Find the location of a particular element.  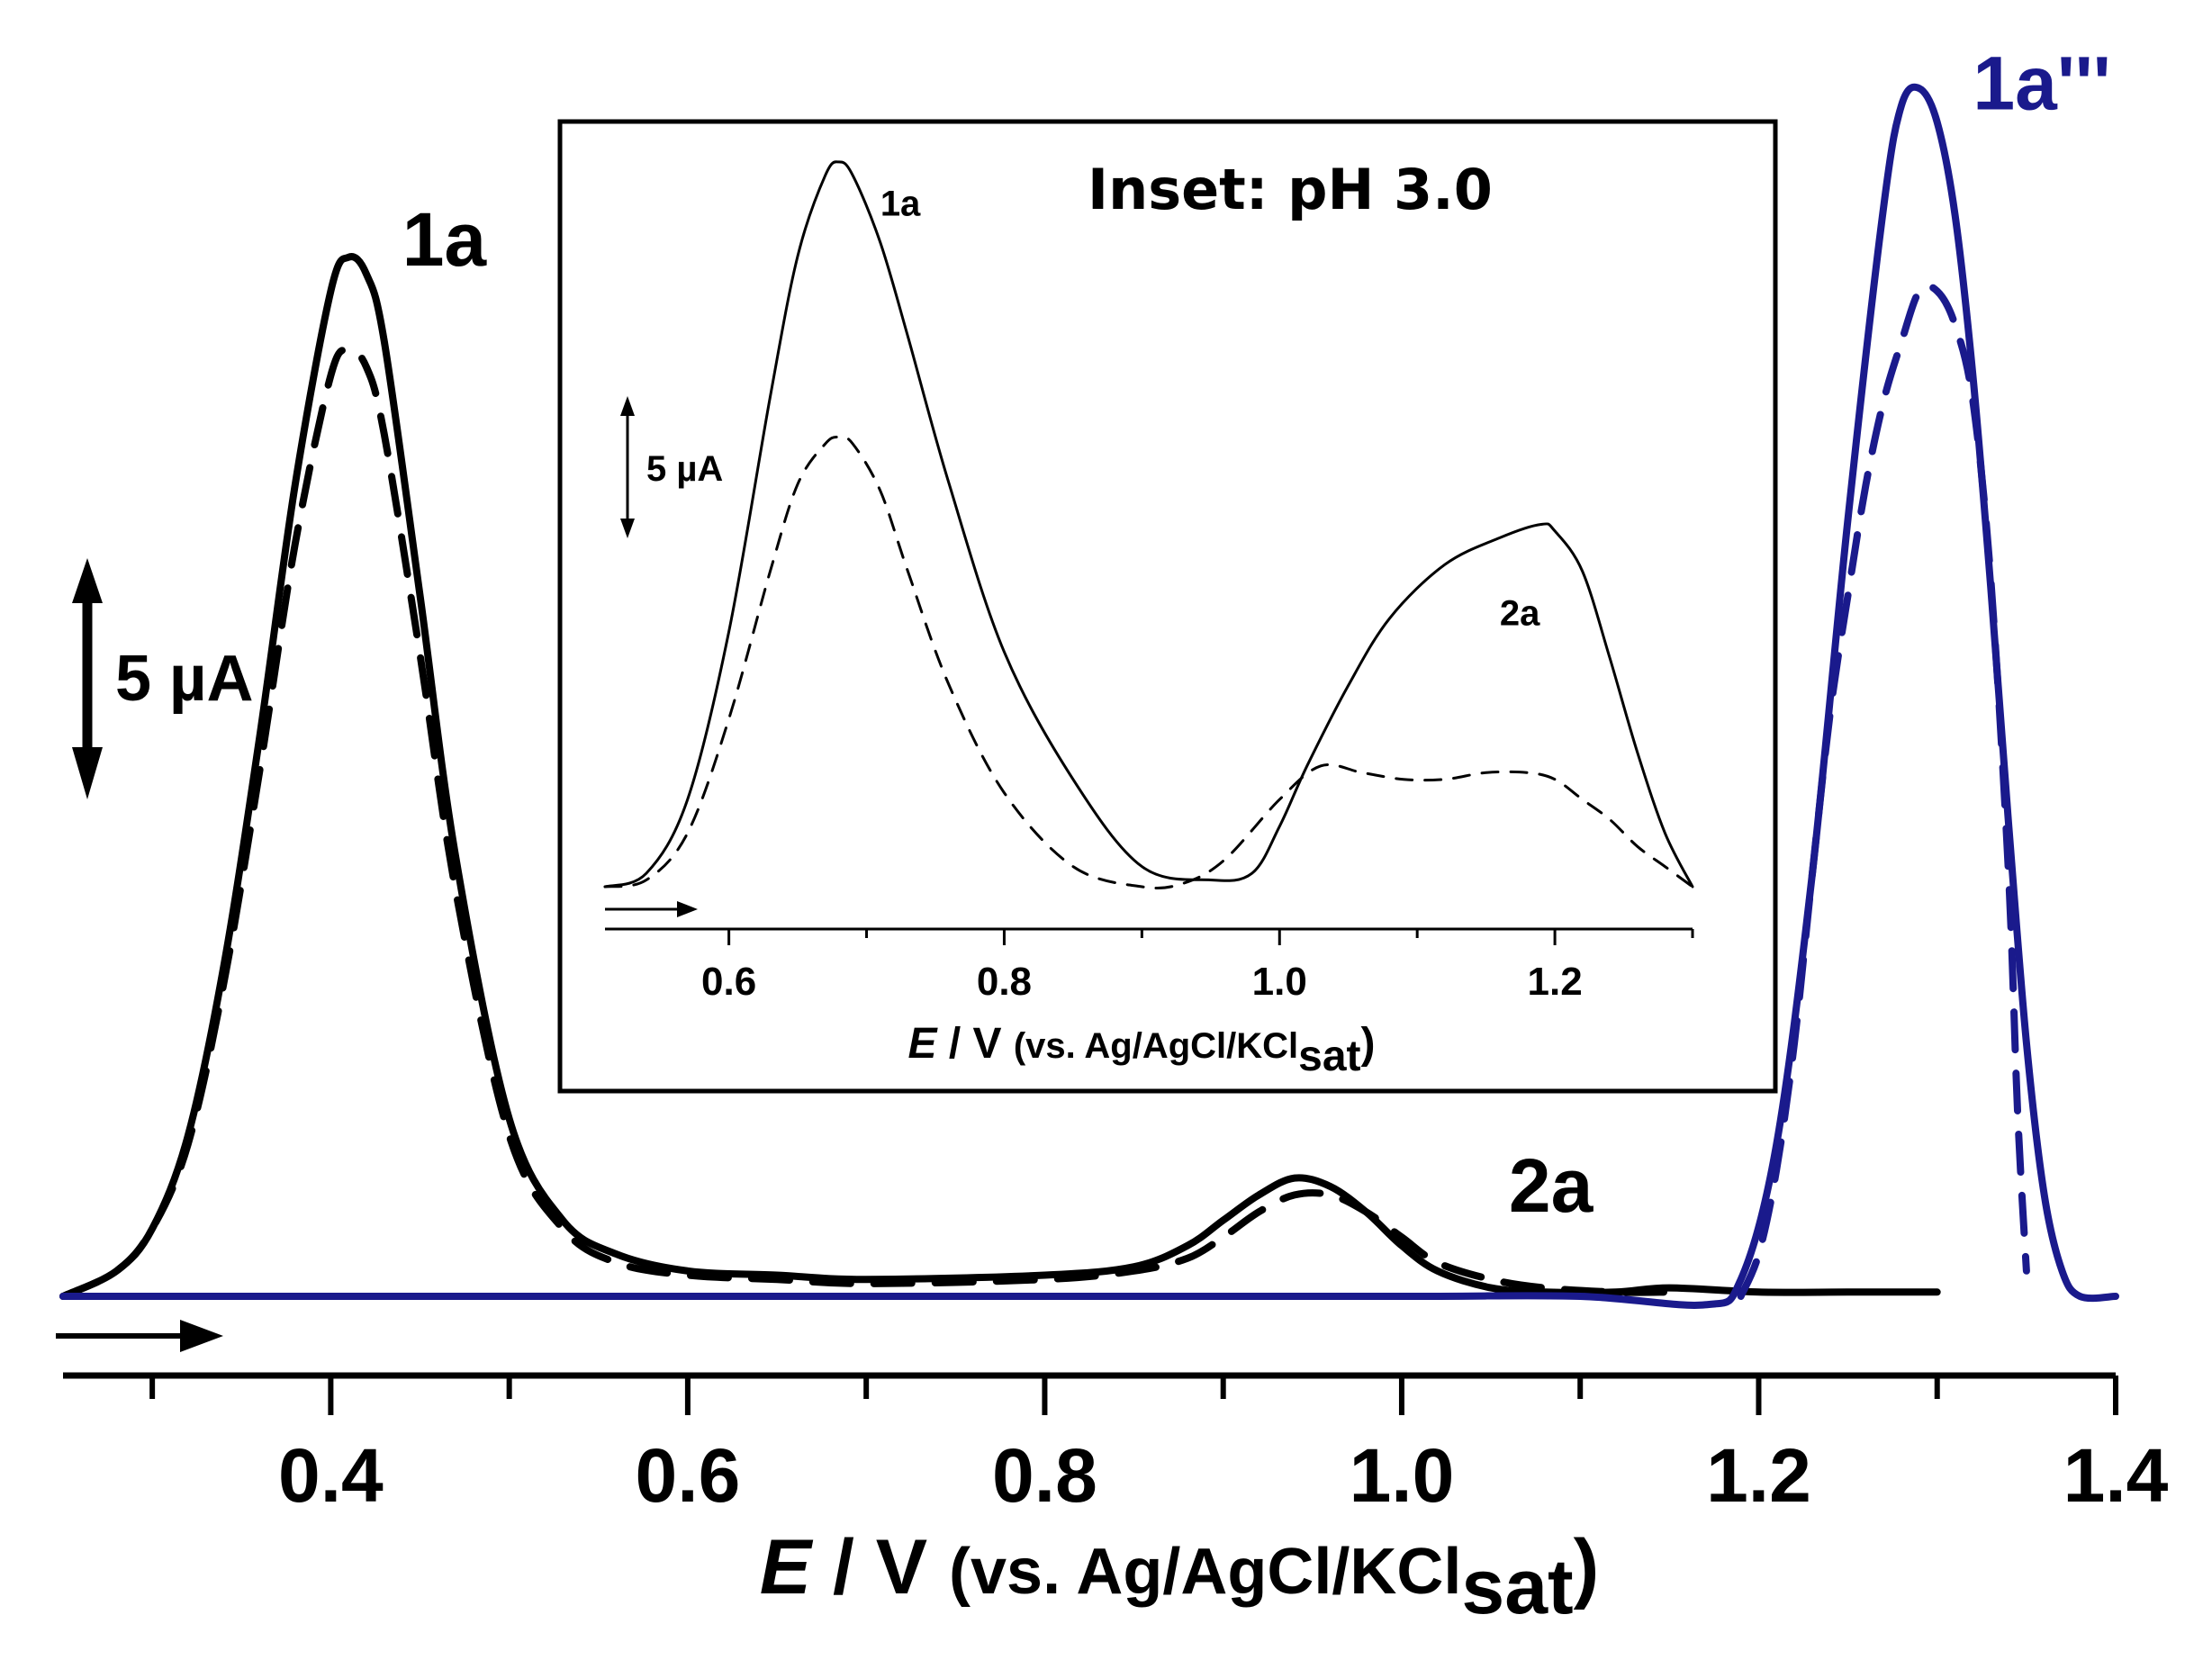

main-peak-label-2a: 2a is located at coordinates (1551, 1186).